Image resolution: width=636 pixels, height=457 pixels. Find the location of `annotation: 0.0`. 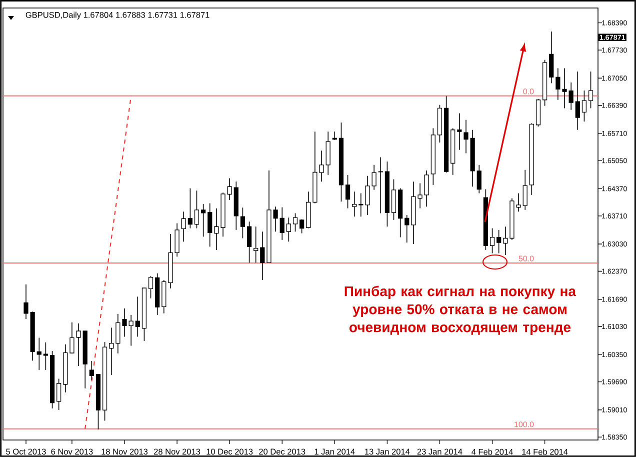

annotation: 0.0 is located at coordinates (528, 91).